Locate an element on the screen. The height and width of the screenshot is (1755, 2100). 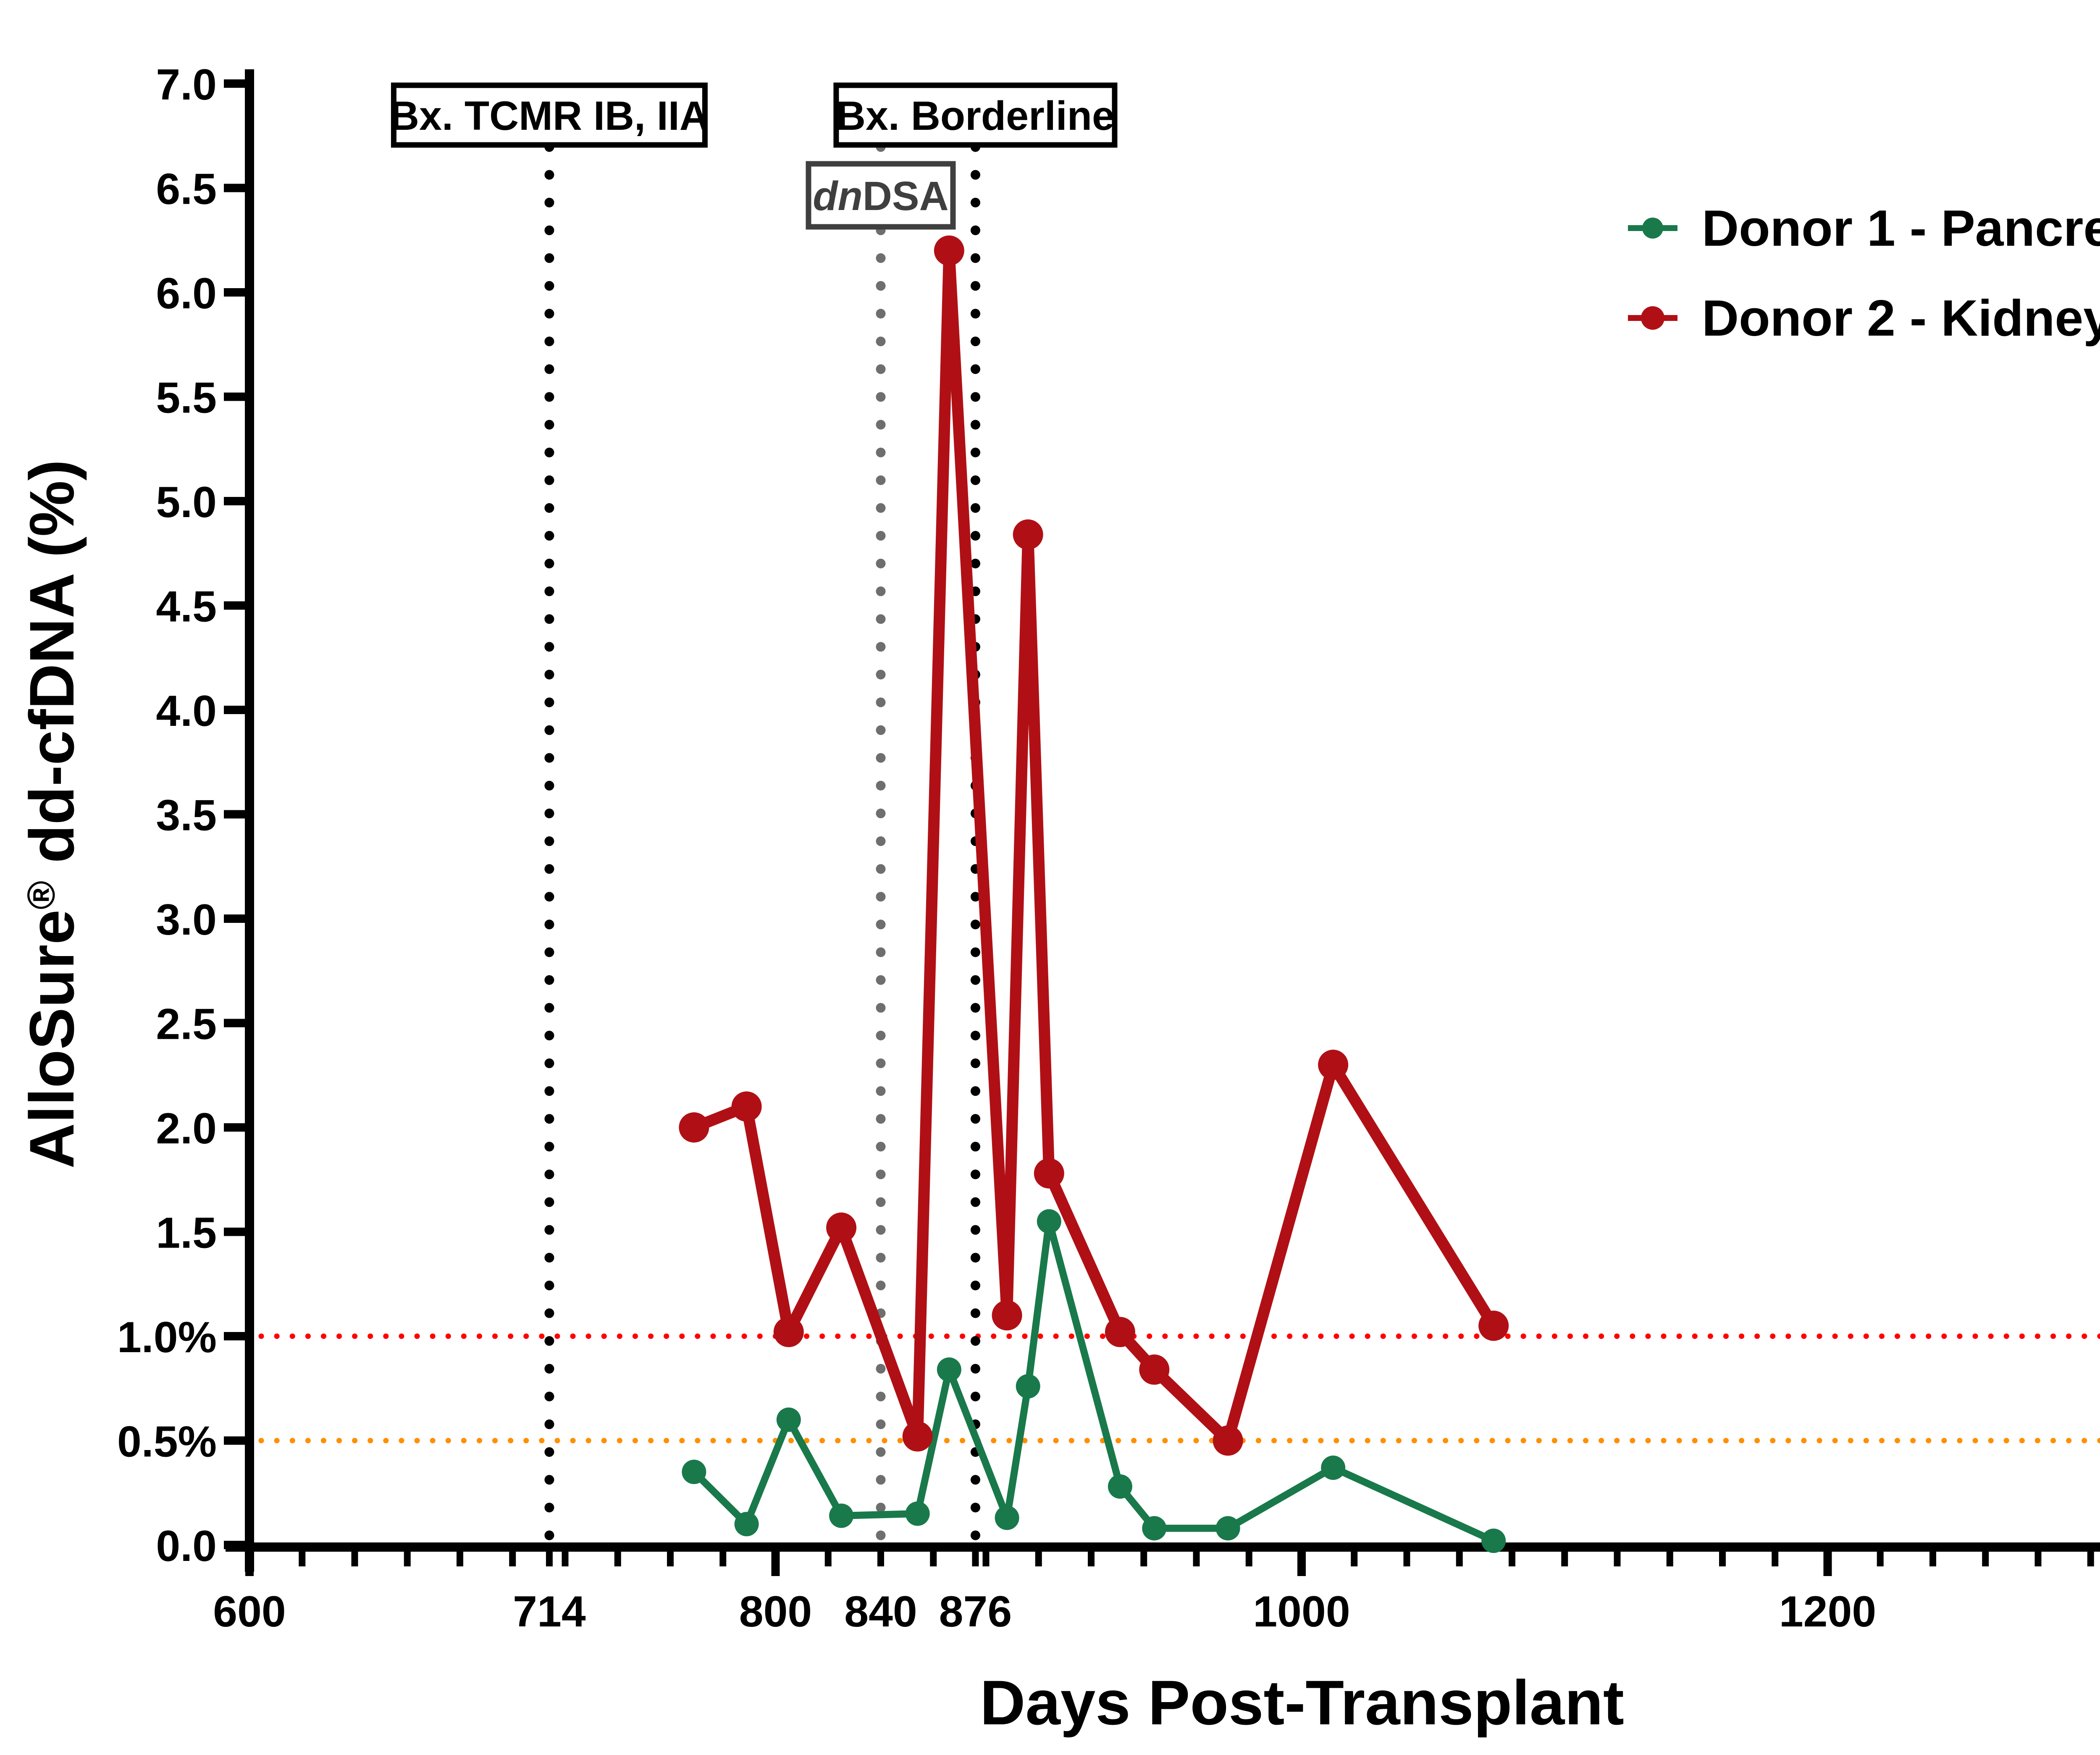
x-tick-label: 1200 is located at coordinates (1827, 1611).